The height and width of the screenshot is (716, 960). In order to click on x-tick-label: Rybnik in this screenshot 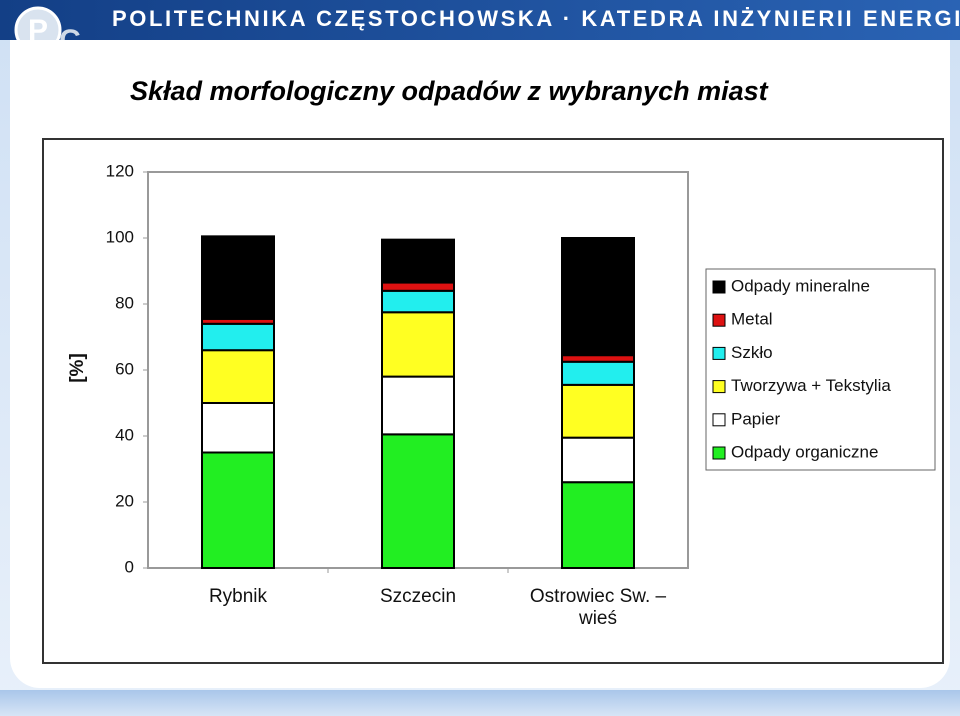, I will do `click(238, 596)`.